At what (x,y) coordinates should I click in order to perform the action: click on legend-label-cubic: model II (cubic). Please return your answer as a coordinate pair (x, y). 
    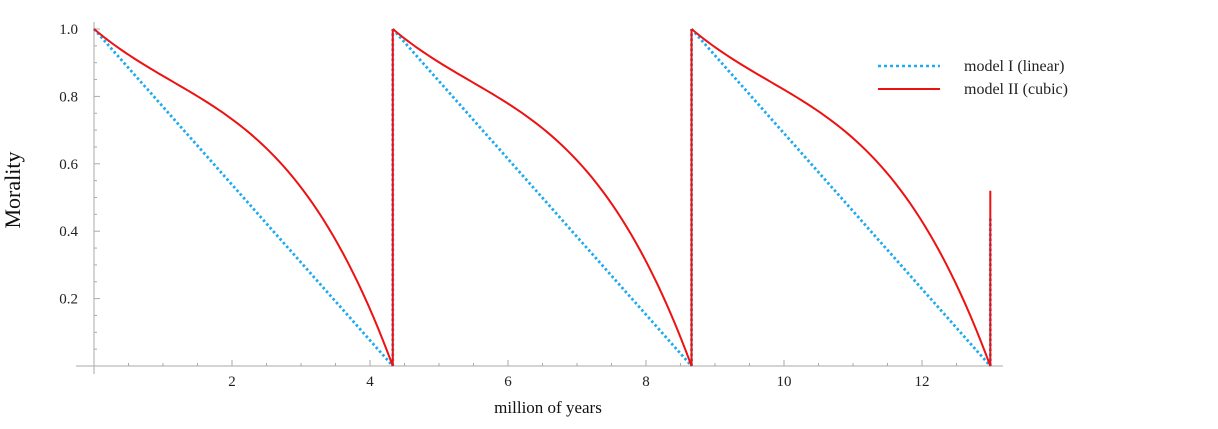
    Looking at the image, I should click on (1016, 89).